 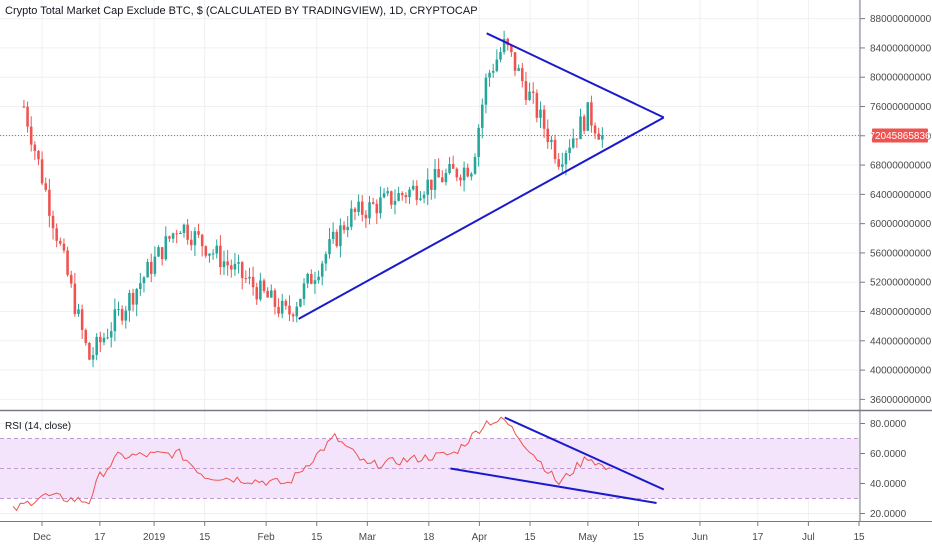 I want to click on y-tick-label: 76000000000, so click(x=901, y=107).